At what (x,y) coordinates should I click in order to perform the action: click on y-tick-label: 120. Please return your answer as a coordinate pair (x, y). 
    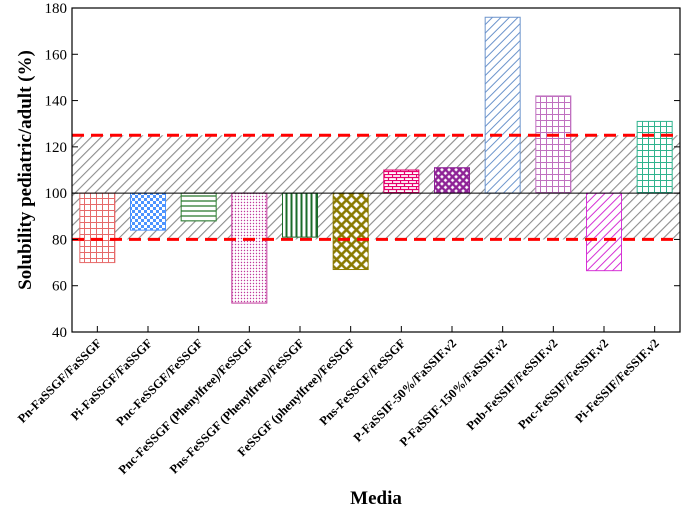
    Looking at the image, I should click on (56, 148).